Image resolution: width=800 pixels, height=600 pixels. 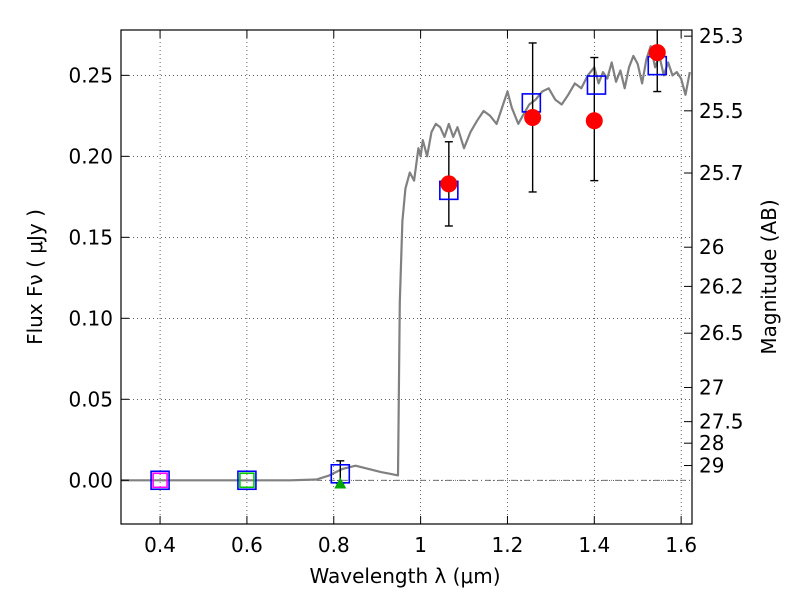 I want to click on y-tick-label: 0.20, so click(x=90, y=156).